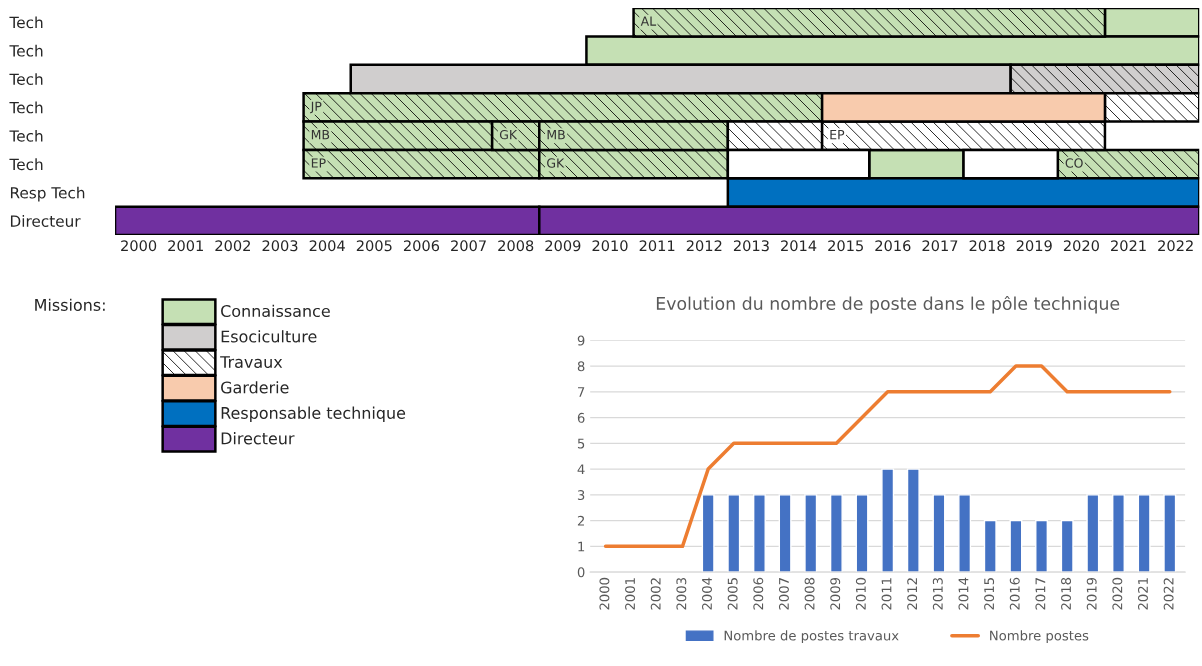  What do you see at coordinates (581, 495) in the screenshot?
I see `y-tick-label: 3` at bounding box center [581, 495].